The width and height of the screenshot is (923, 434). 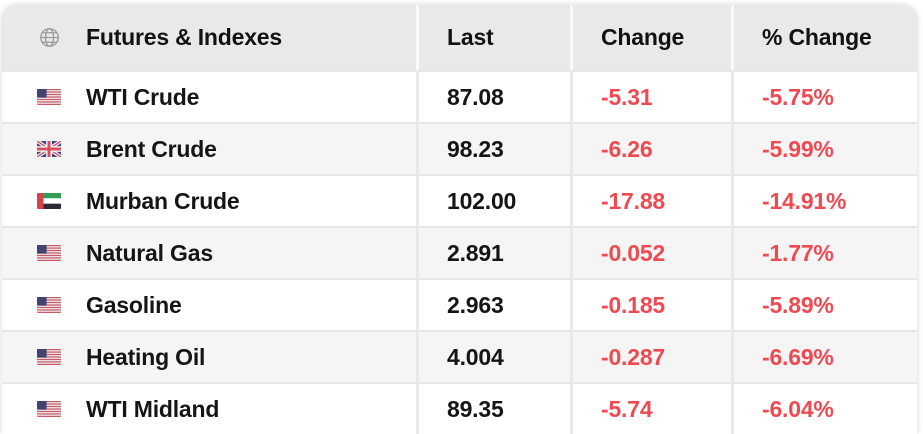 What do you see at coordinates (650, 37) in the screenshot?
I see `header-change: Change` at bounding box center [650, 37].